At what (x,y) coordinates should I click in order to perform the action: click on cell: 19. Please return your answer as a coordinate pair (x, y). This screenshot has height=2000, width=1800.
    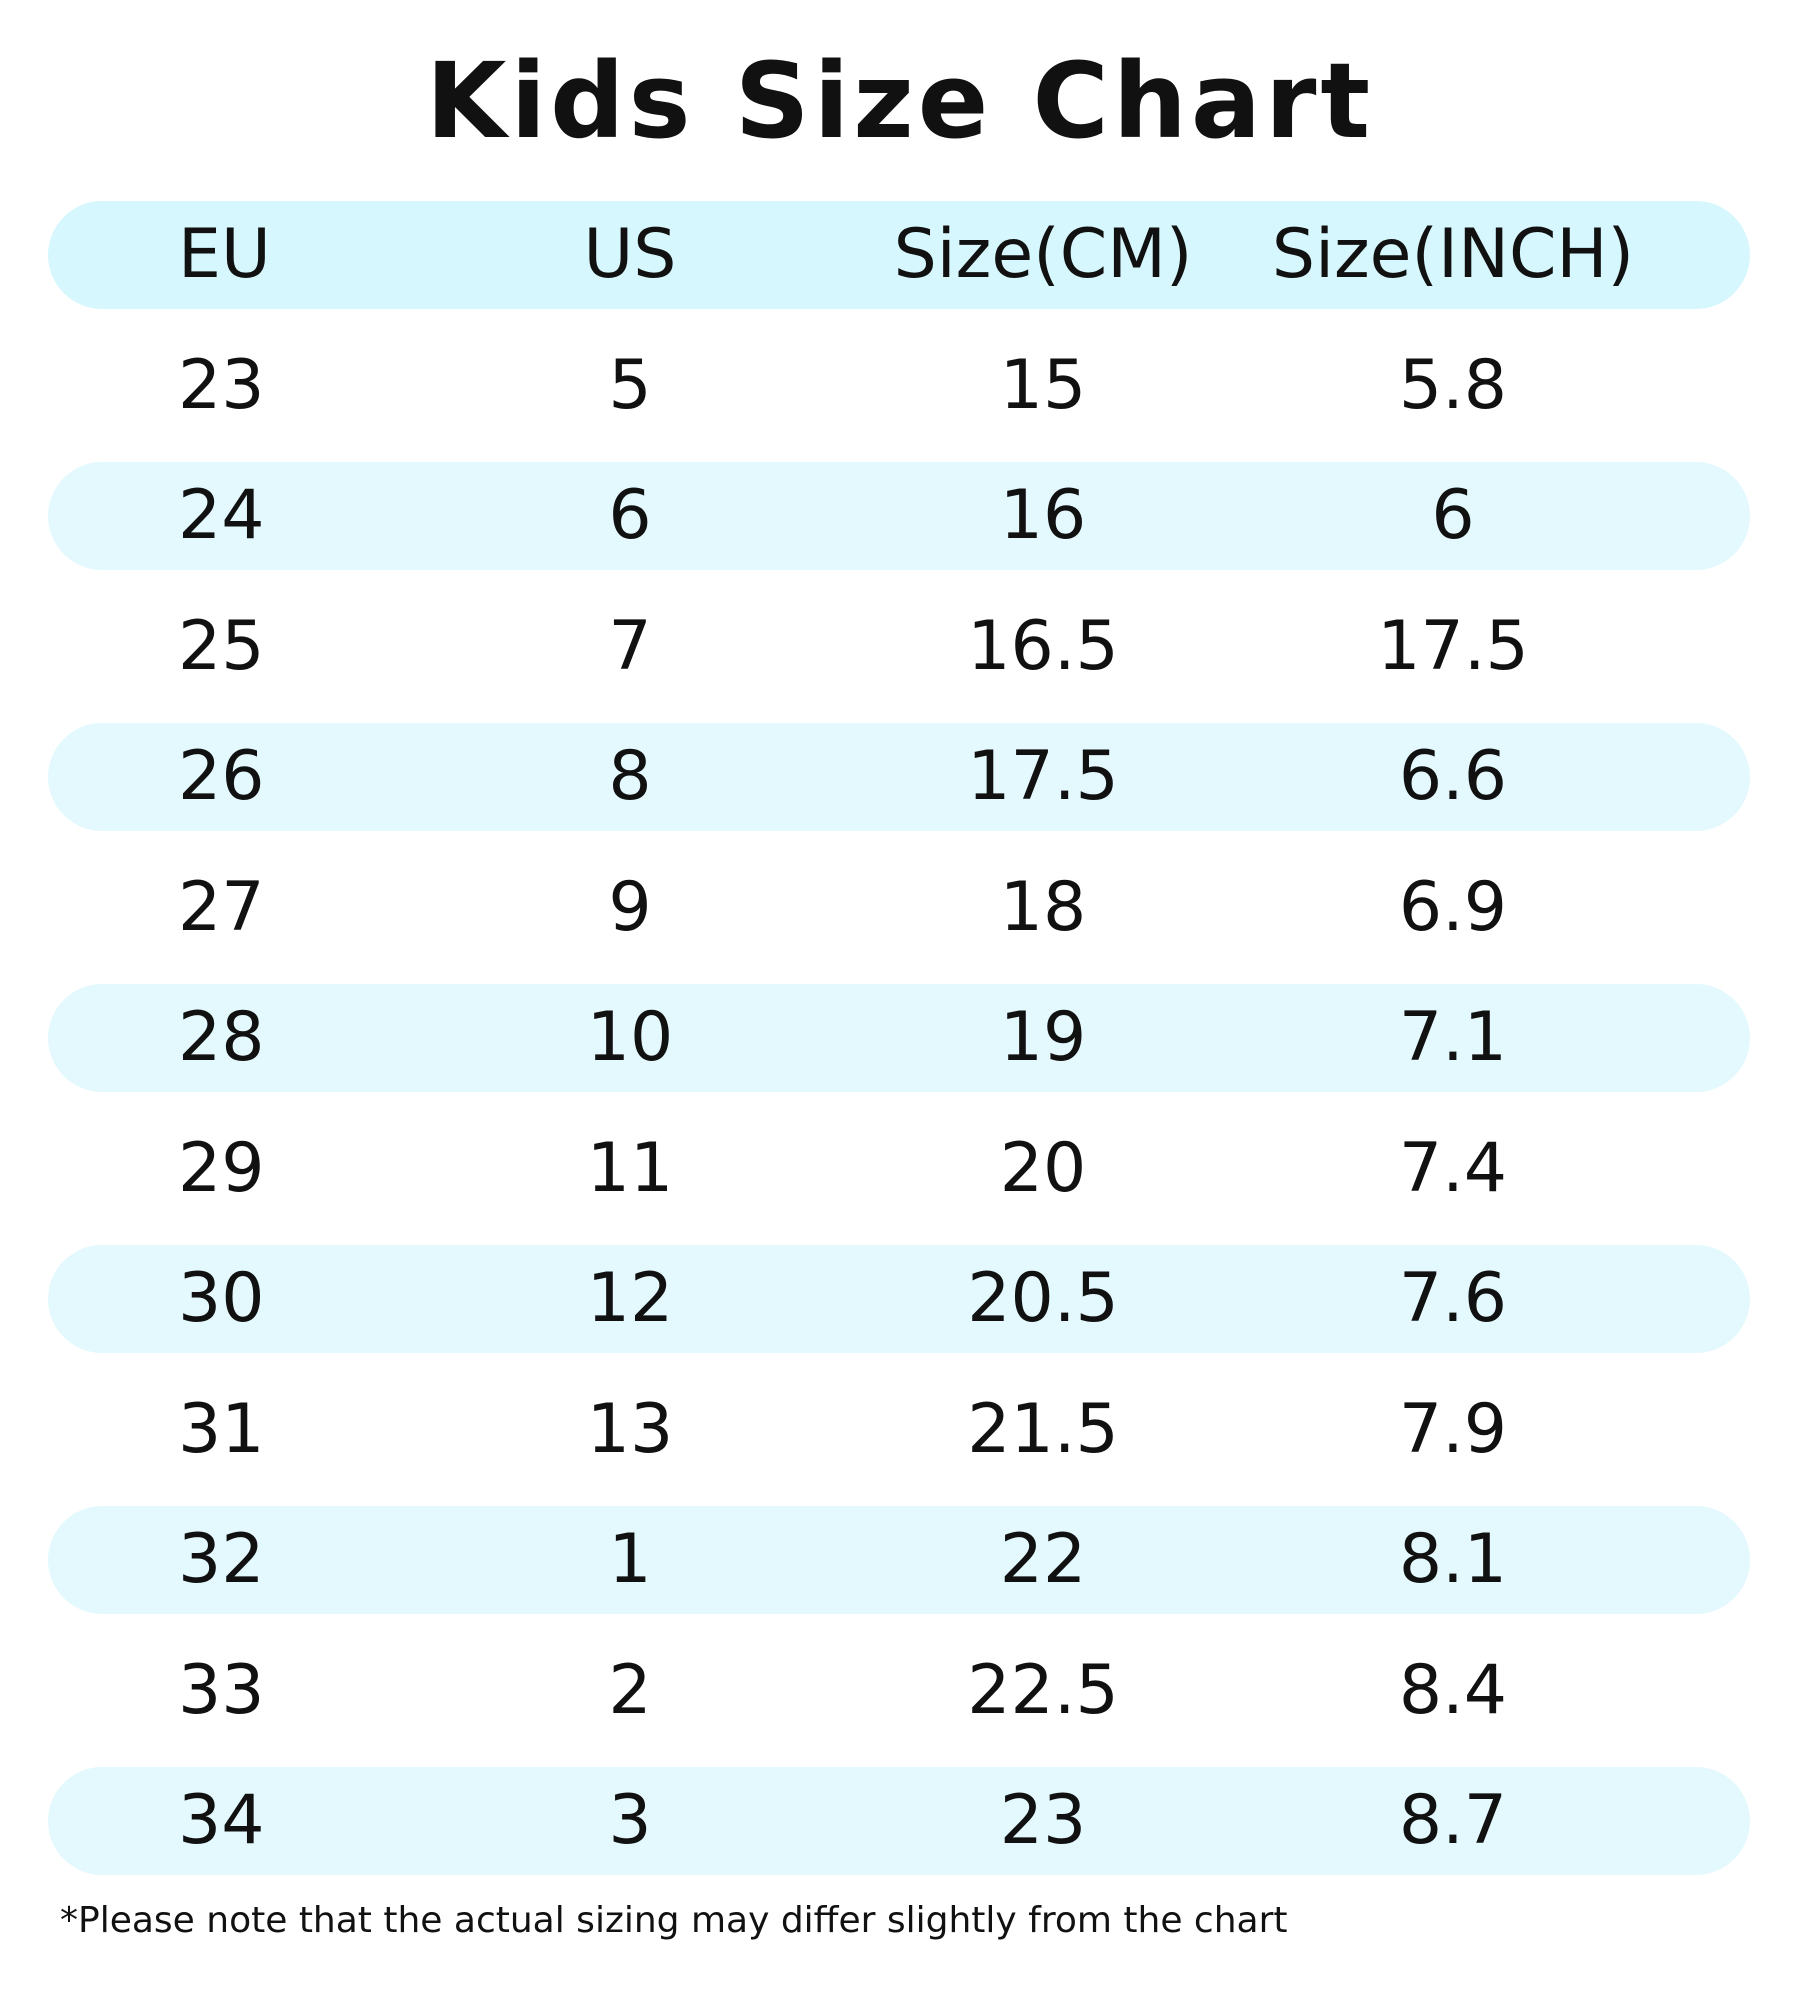
    Looking at the image, I should click on (1043, 1037).